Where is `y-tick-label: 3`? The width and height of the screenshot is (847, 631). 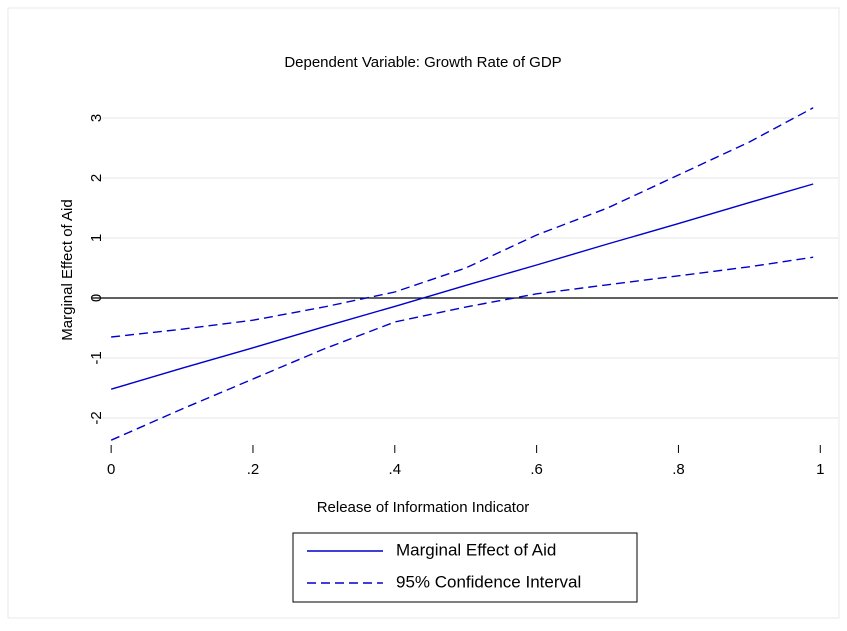 y-tick-label: 3 is located at coordinates (96, 118).